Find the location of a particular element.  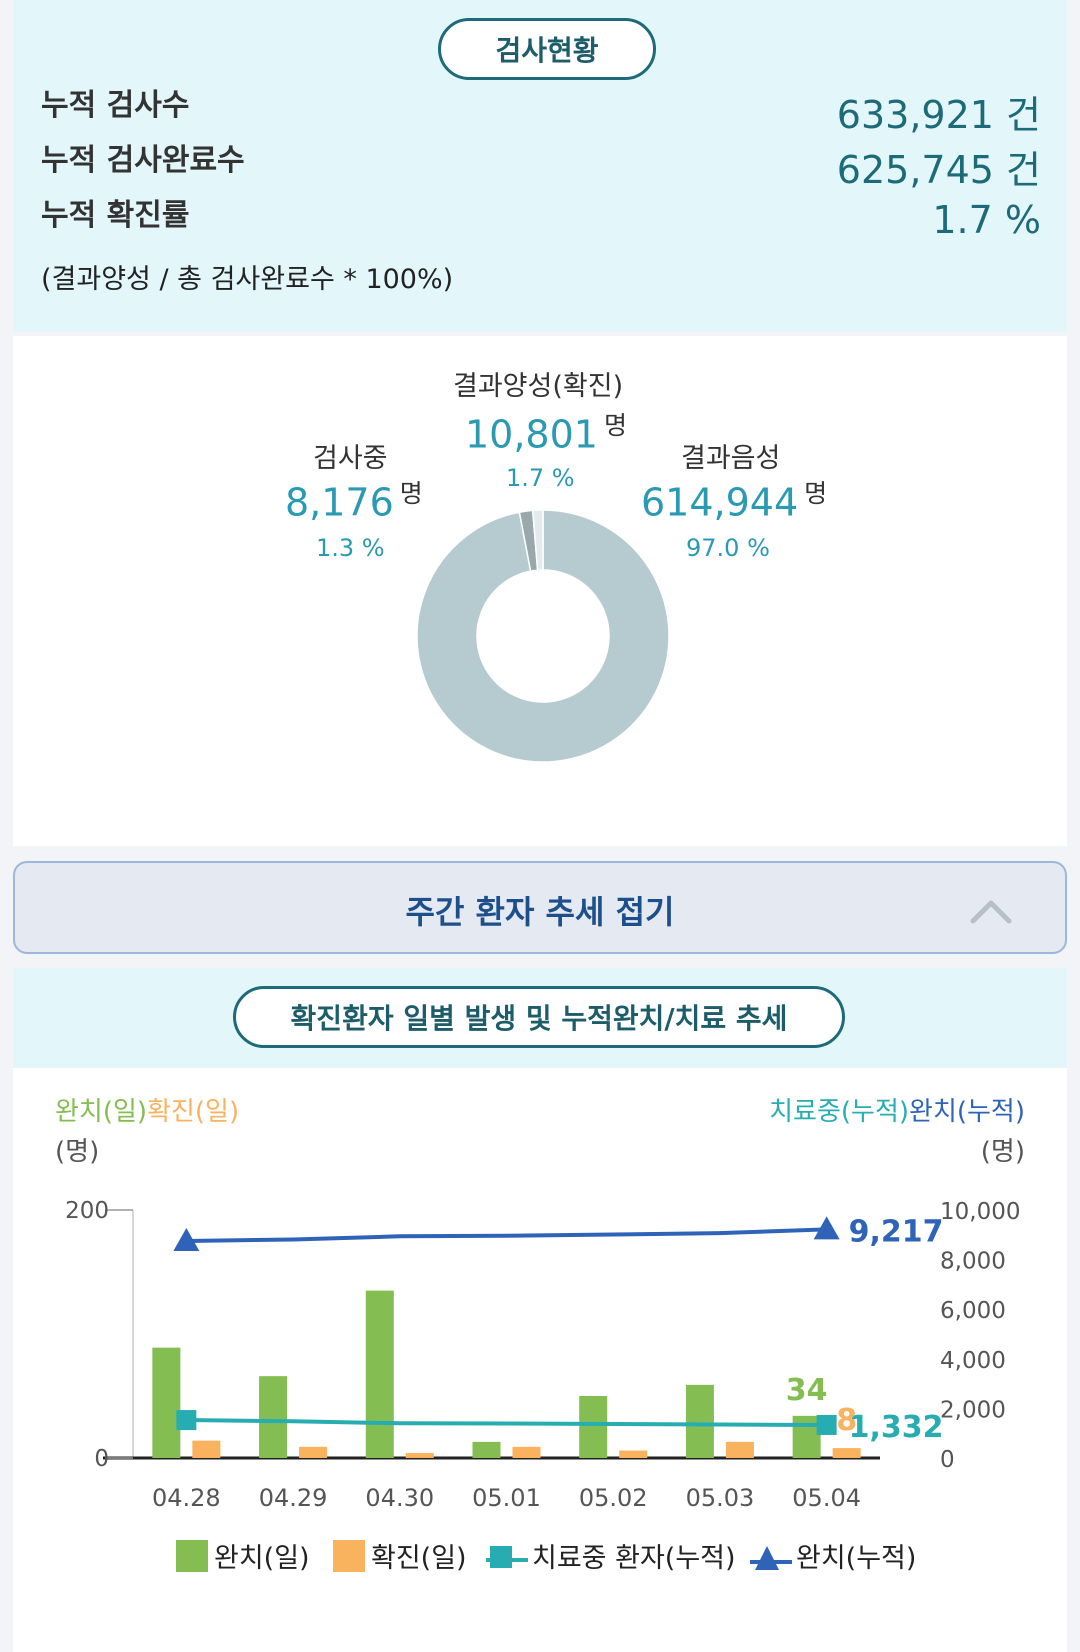

test-result-donut-chart is located at coordinates (543, 636).